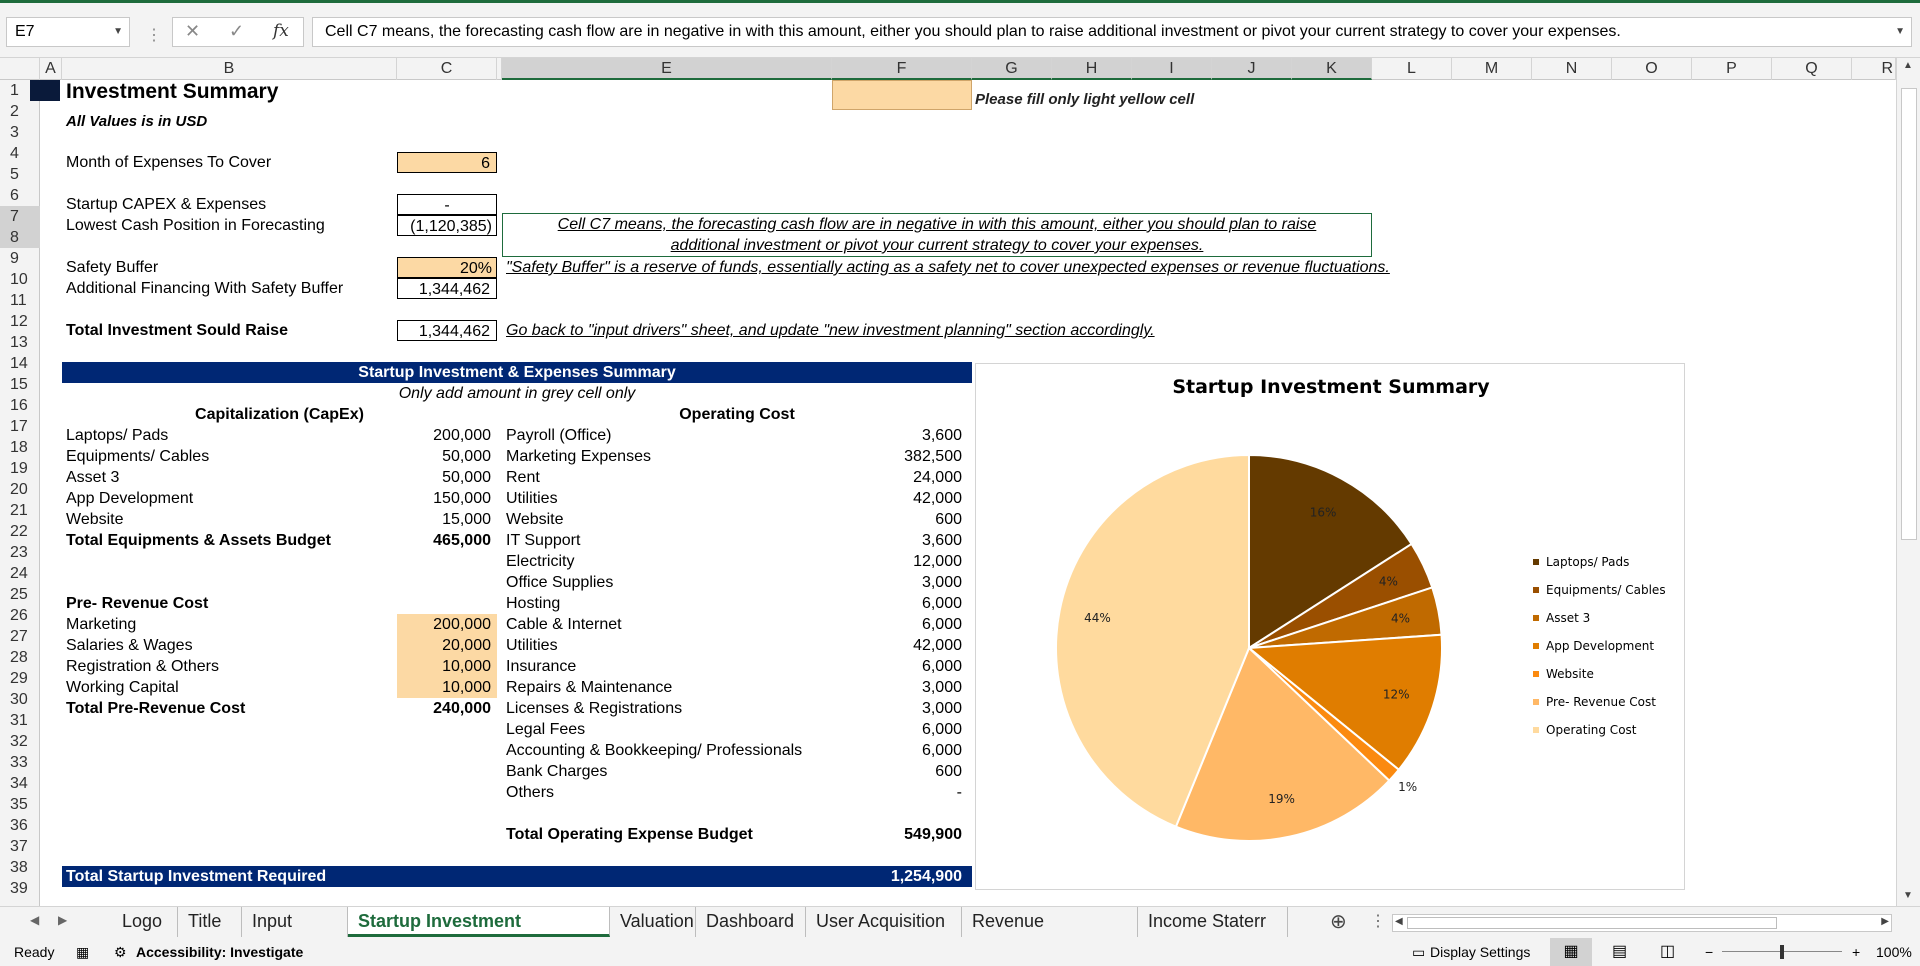 This screenshot has width=1920, height=966. Describe the element at coordinates (447, 645) in the screenshot. I see `line-item-value: 20,000` at that location.